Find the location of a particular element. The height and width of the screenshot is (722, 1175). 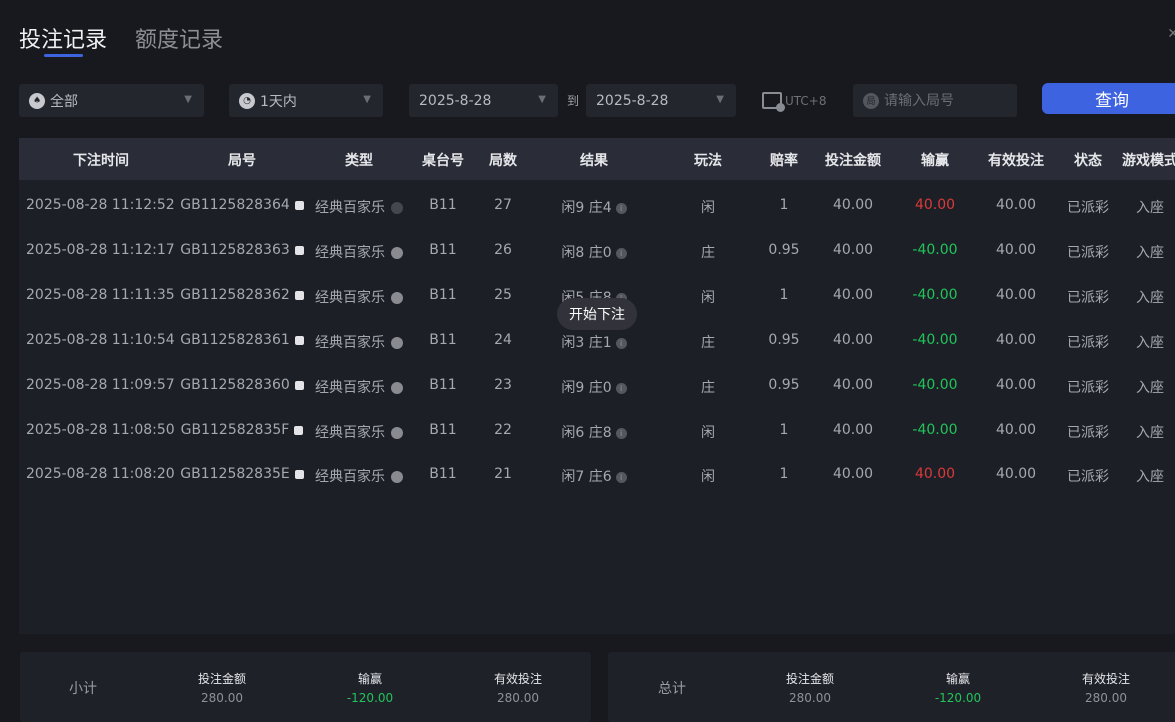

result-text: 闲9 庄0 is located at coordinates (586, 388).